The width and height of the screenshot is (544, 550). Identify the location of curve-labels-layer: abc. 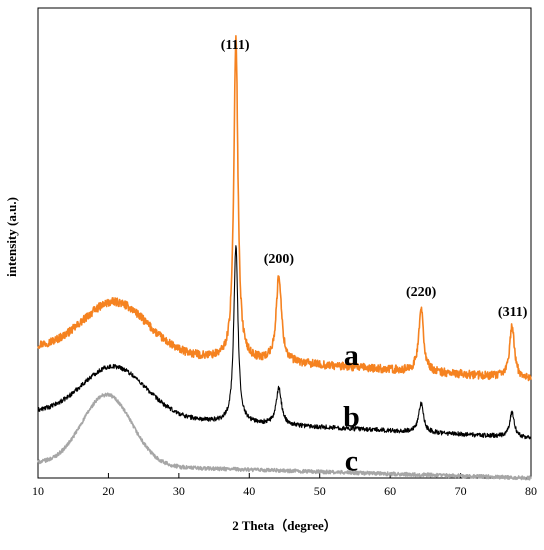
(351, 408).